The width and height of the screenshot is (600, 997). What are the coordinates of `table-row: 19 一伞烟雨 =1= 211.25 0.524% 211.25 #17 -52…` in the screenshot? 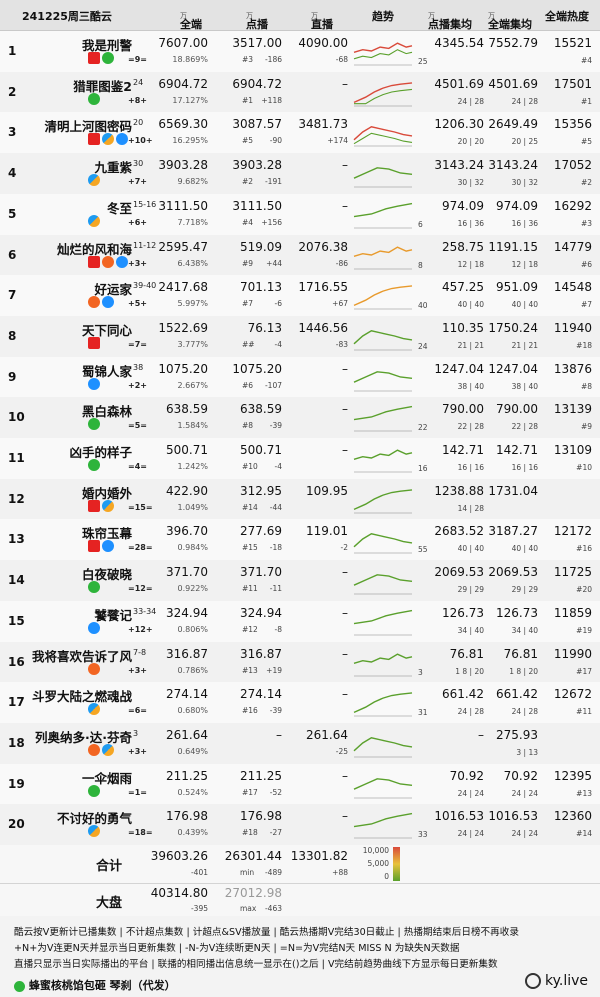 It's located at (300, 784).